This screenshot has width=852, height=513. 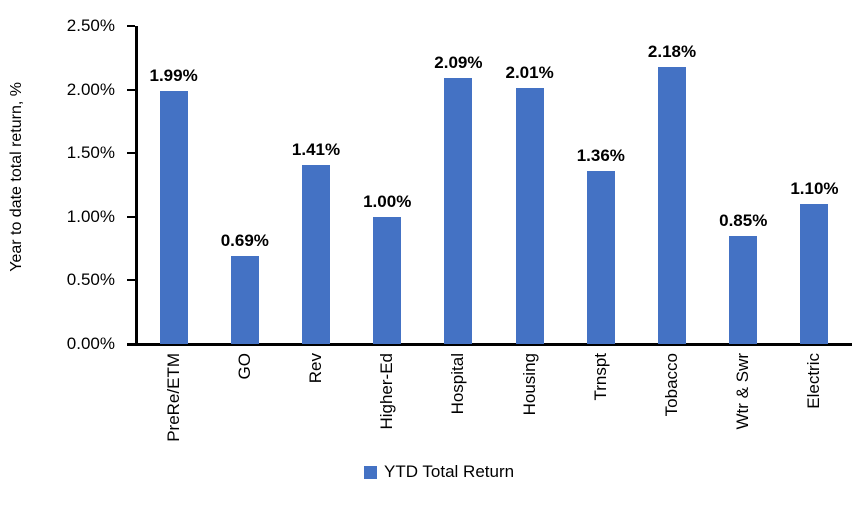 I want to click on bar-rev, so click(x=316, y=254).